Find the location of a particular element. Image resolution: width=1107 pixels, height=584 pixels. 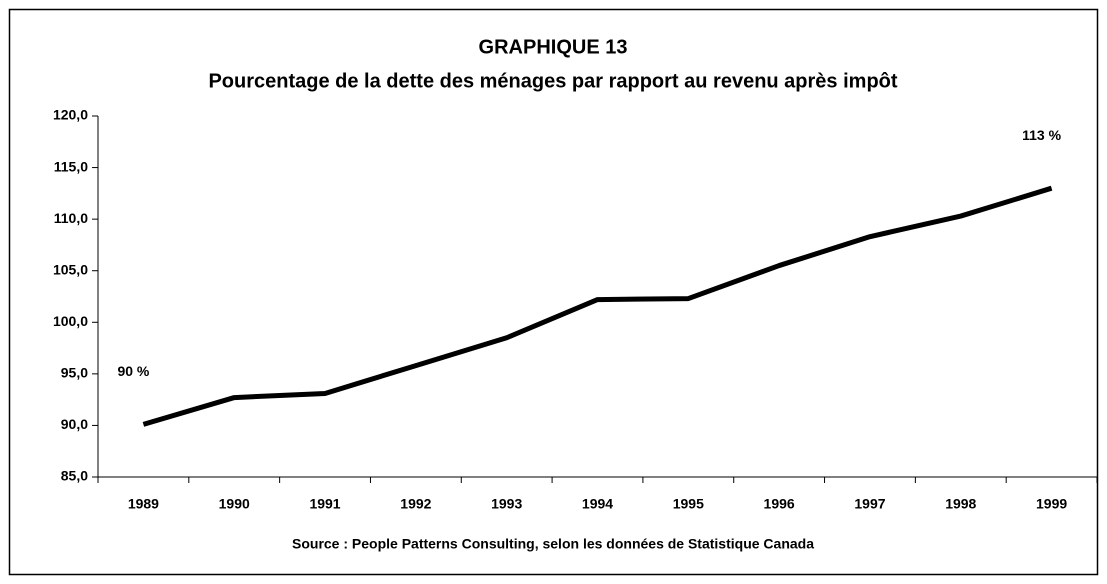

x-tick-label: 1999 is located at coordinates (1051, 504).